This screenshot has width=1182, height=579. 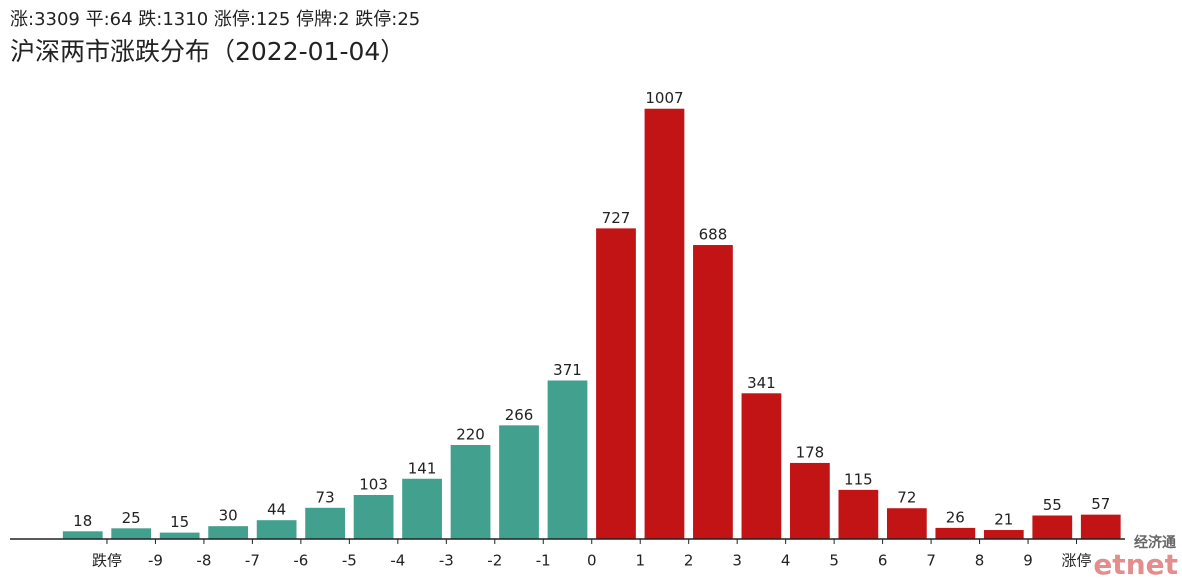 I want to click on value-label: 266, so click(x=519, y=415).